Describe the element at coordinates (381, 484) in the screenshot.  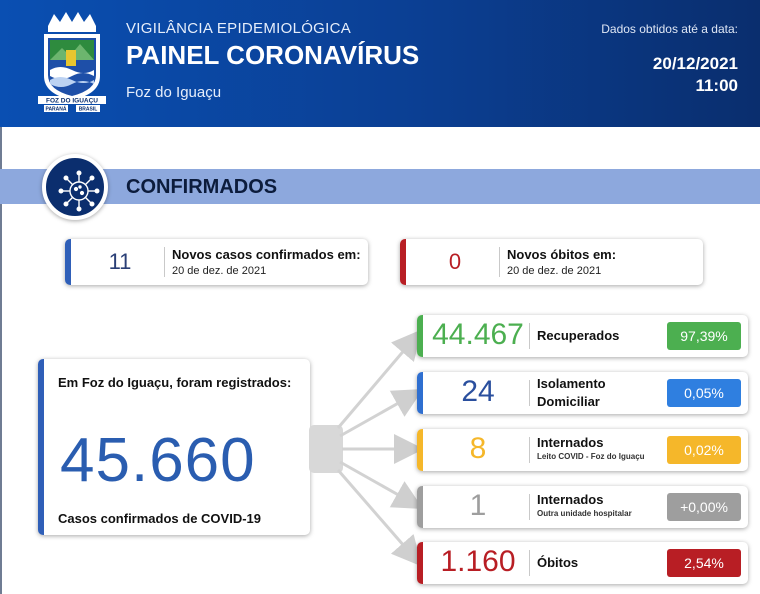
I see `arrow-to-hospitalized-other` at that location.